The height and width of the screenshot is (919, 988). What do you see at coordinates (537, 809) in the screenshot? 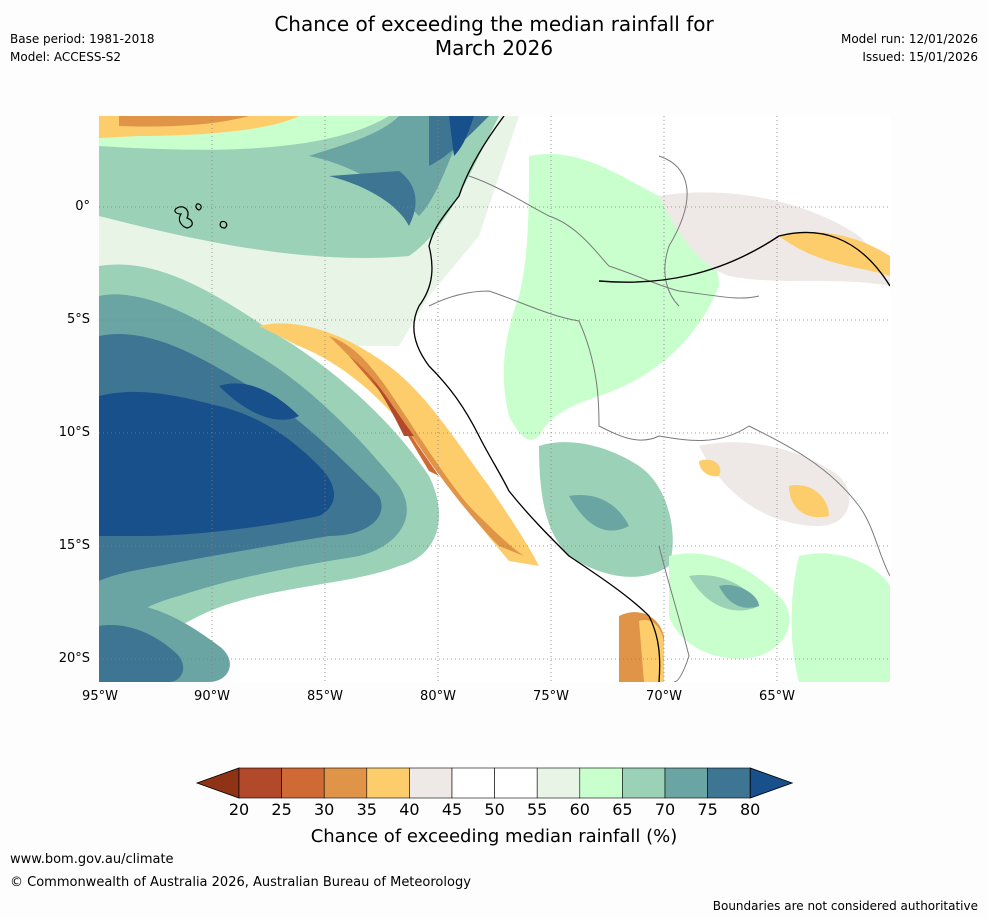
I see `colorbar-tick-label: 55` at bounding box center [537, 809].